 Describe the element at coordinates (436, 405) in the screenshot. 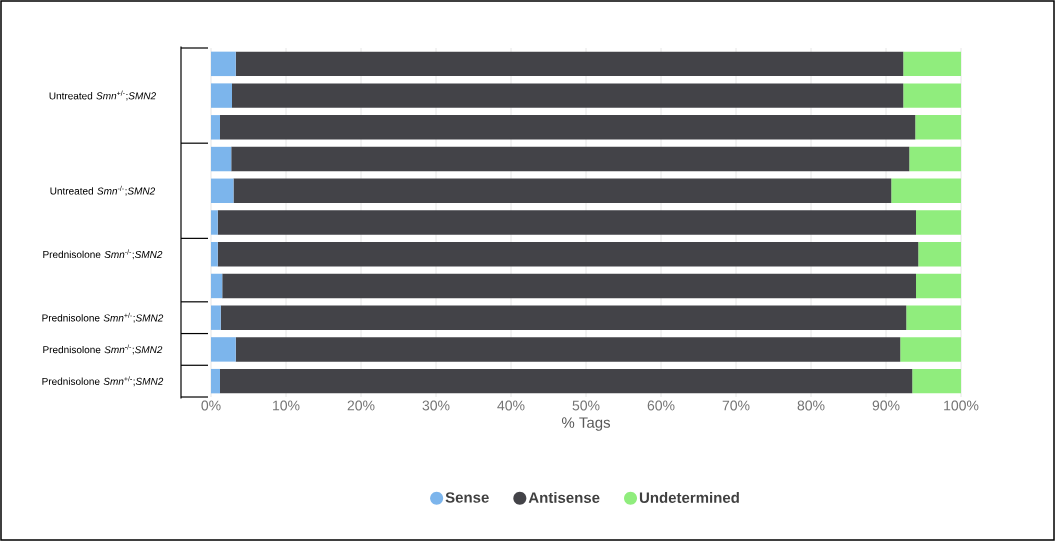

I see `x-tick-label: 30%` at that location.